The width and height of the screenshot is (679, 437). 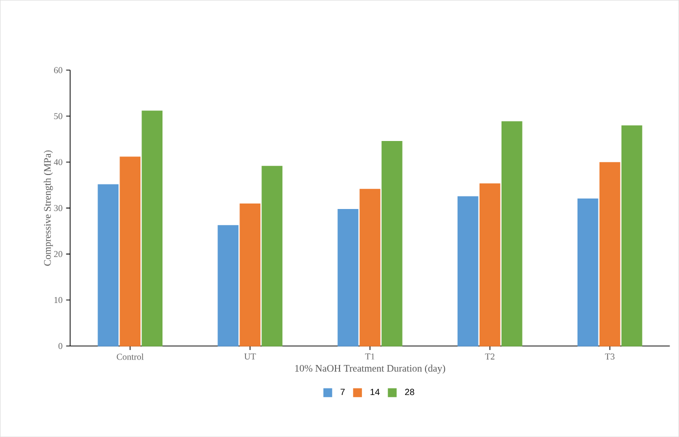 What do you see at coordinates (489, 356) in the screenshot?
I see `x-tick-label: T2` at bounding box center [489, 356].